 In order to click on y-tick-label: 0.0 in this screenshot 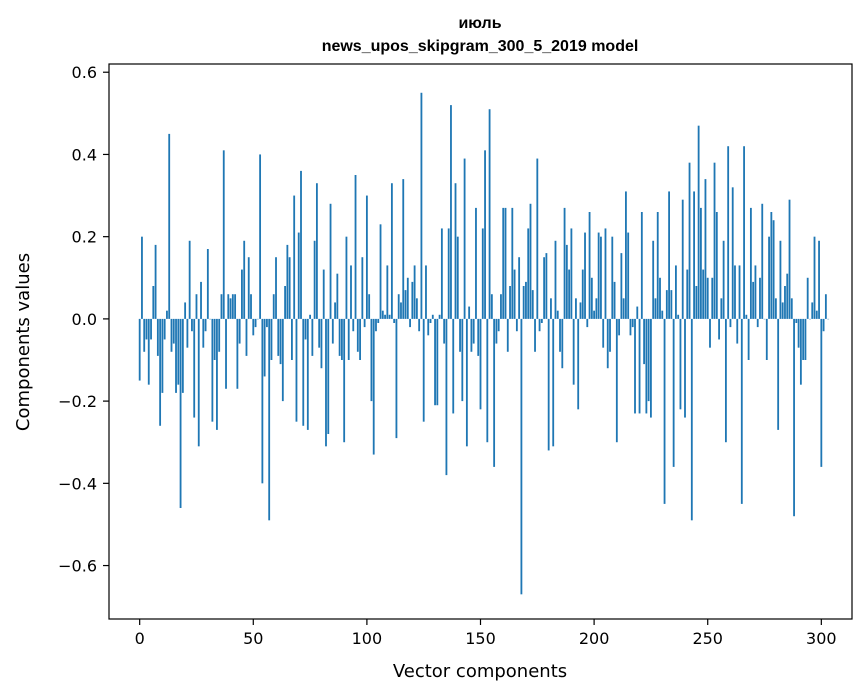, I will do `click(84, 319)`.